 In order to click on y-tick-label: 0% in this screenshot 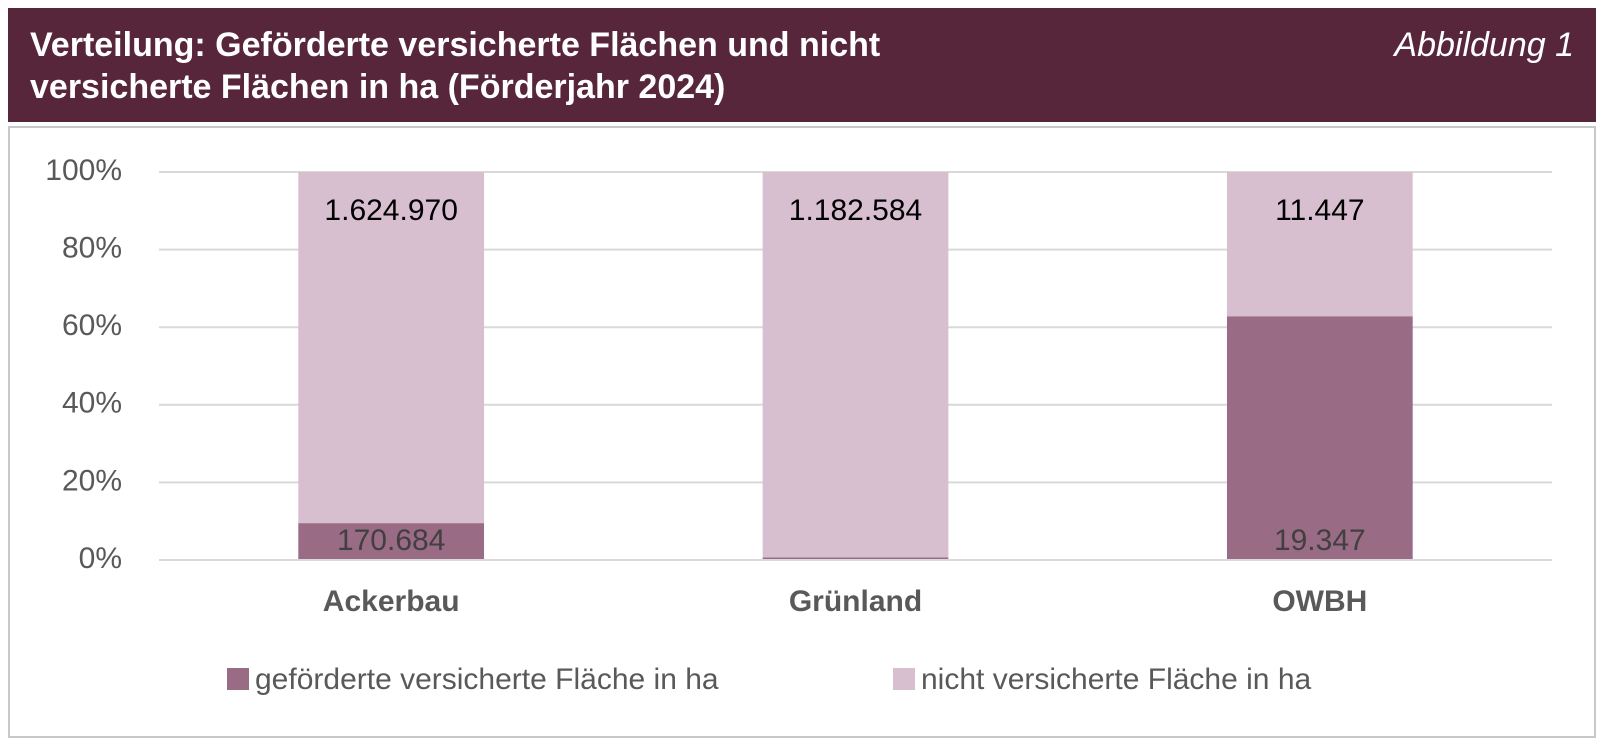, I will do `click(100, 558)`.